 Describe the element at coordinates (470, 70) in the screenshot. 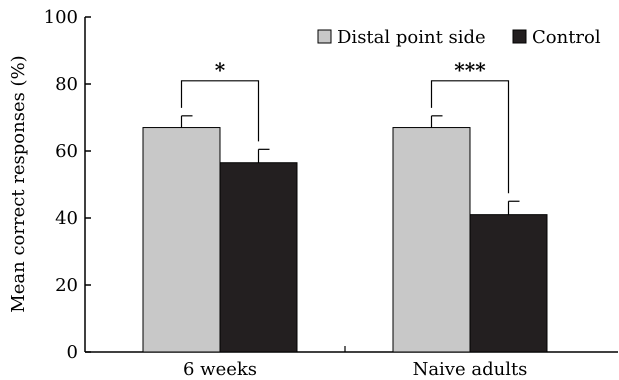

I see `significance-label: ***` at that location.